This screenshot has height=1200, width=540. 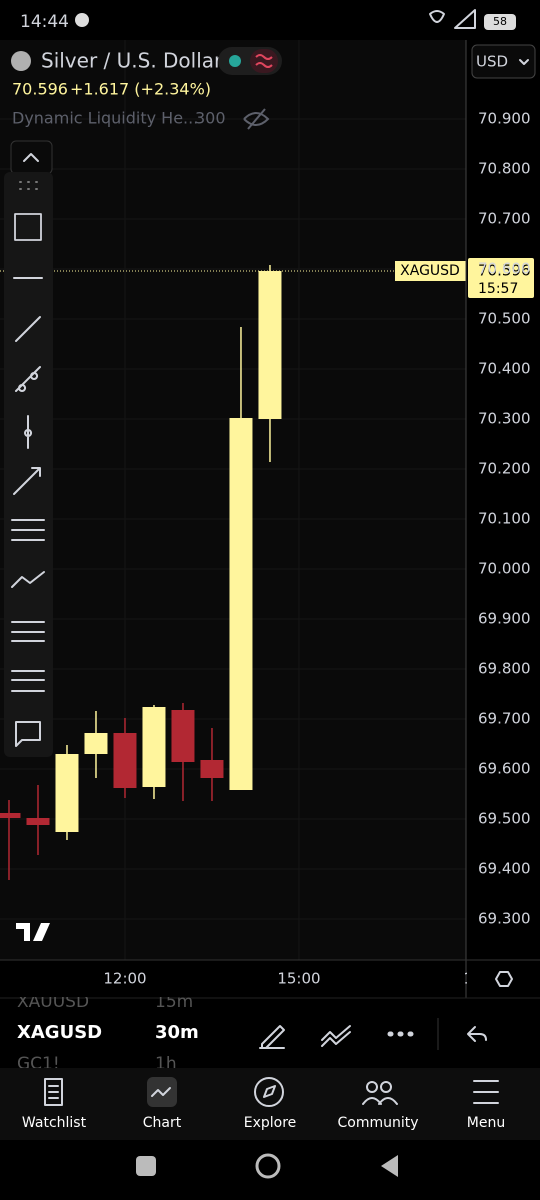 What do you see at coordinates (389, 1166) in the screenshot?
I see `back-button` at bounding box center [389, 1166].